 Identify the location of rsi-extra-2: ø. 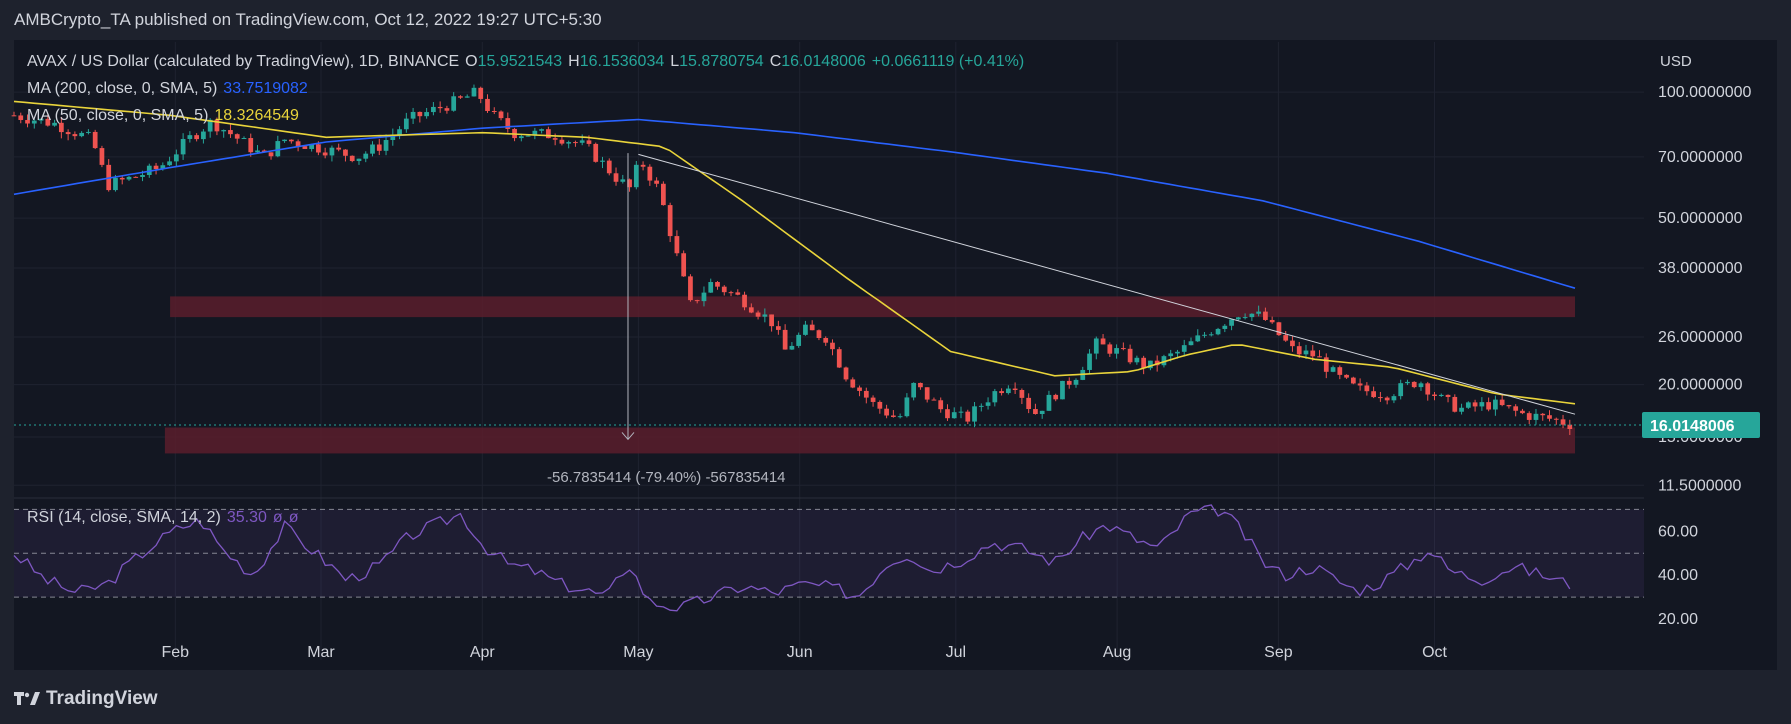
(293, 517).